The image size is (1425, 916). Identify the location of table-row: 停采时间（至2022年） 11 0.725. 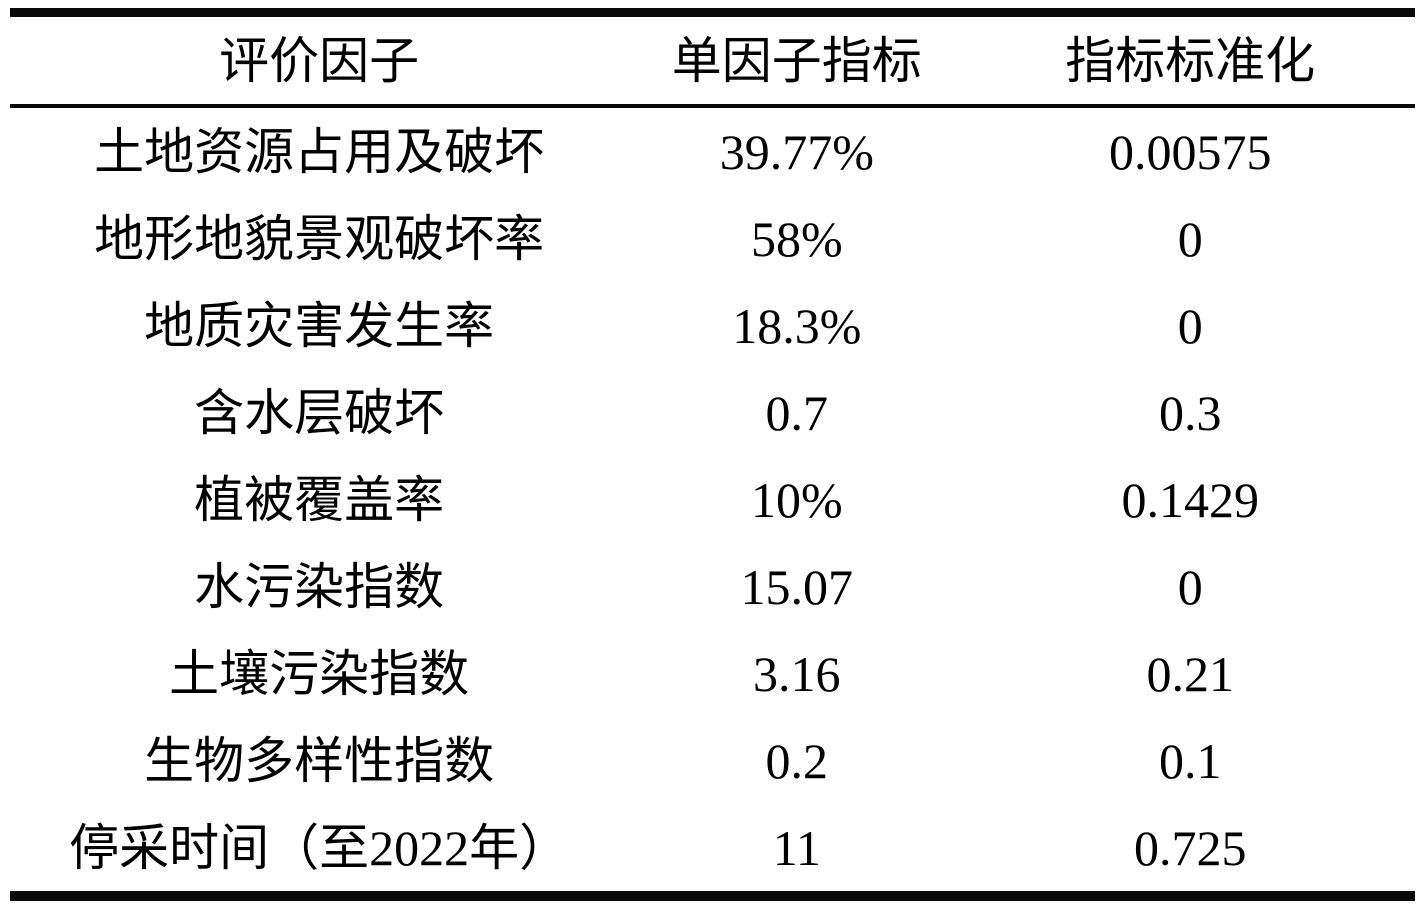
(712, 850).